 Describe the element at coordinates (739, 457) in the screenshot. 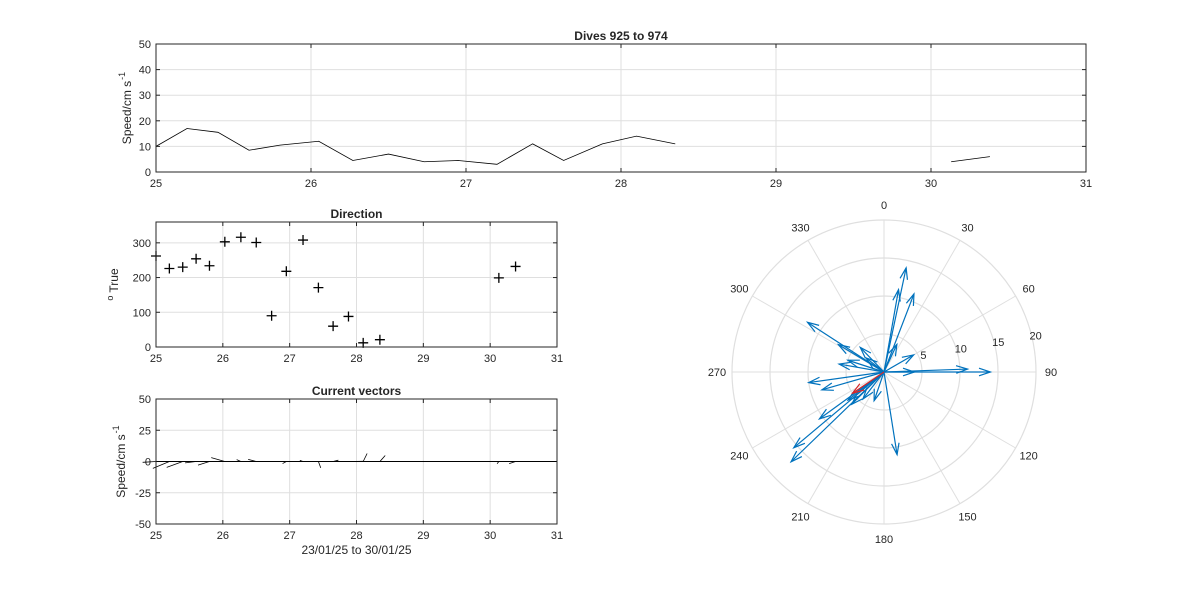

I see `polar-angle-label: 240` at that location.